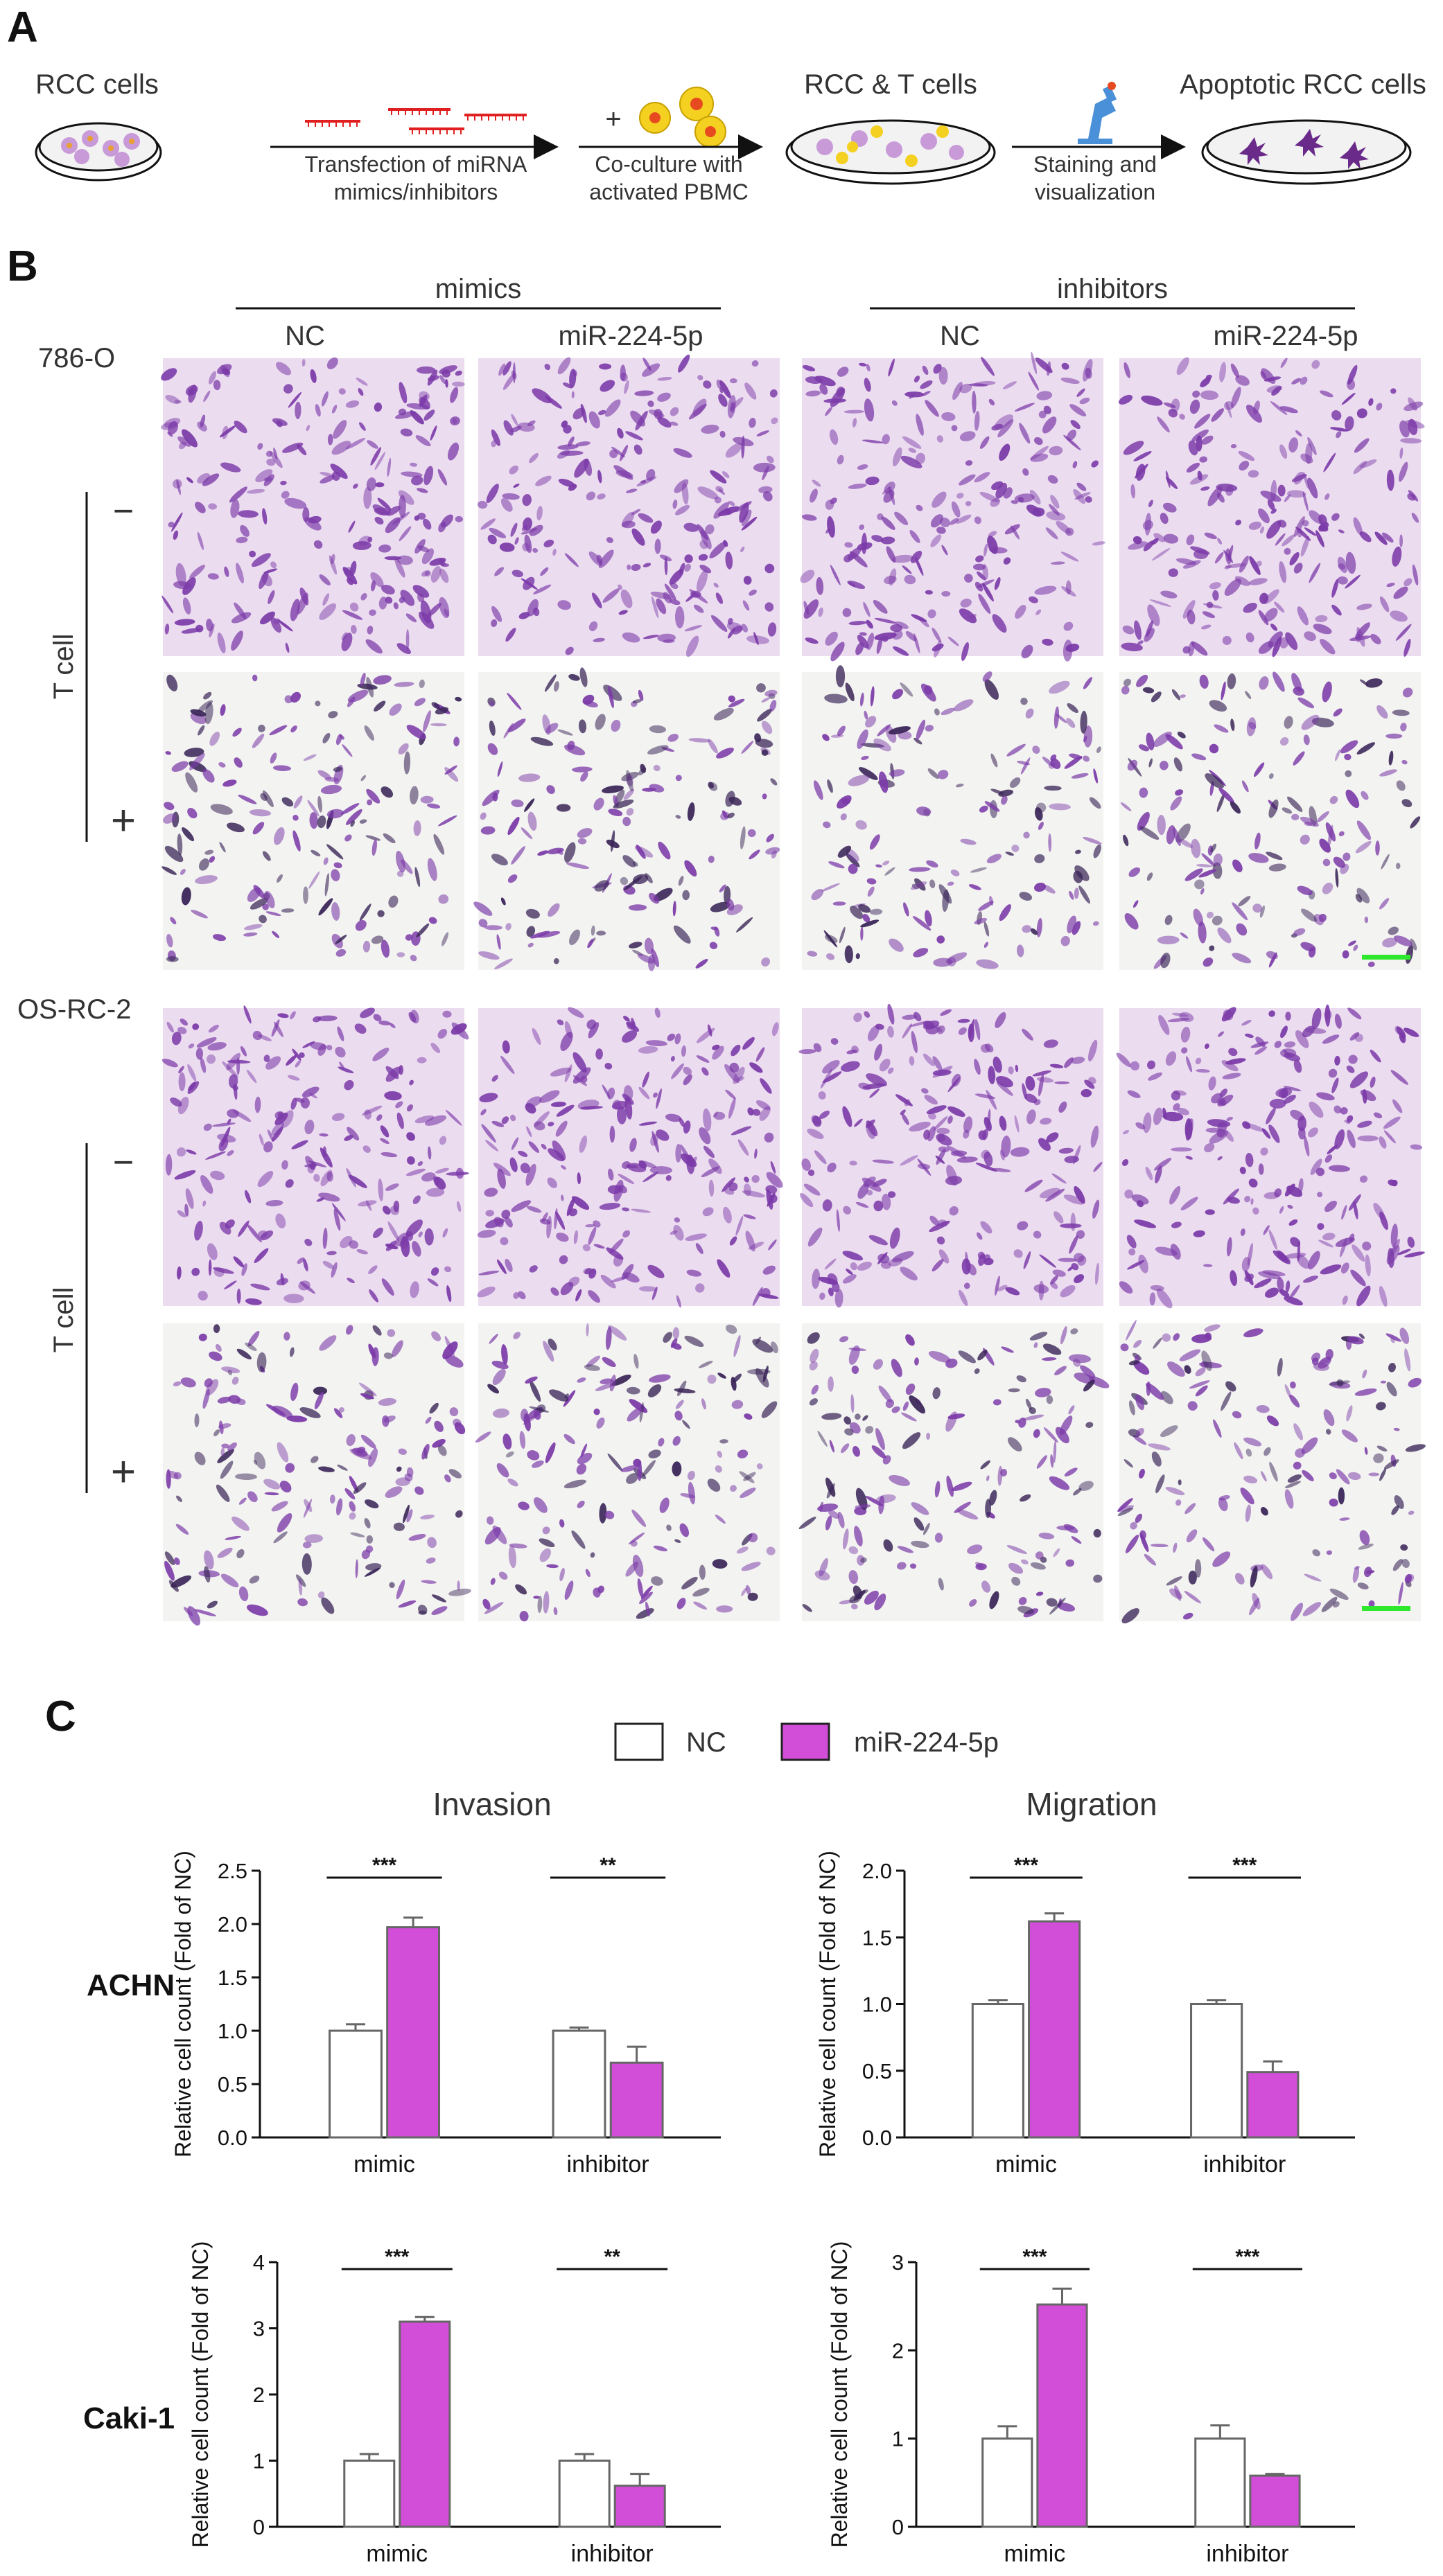 Image resolution: width=1443 pixels, height=2576 pixels. I want to click on column-title-invasion: Invasion, so click(491, 1804).